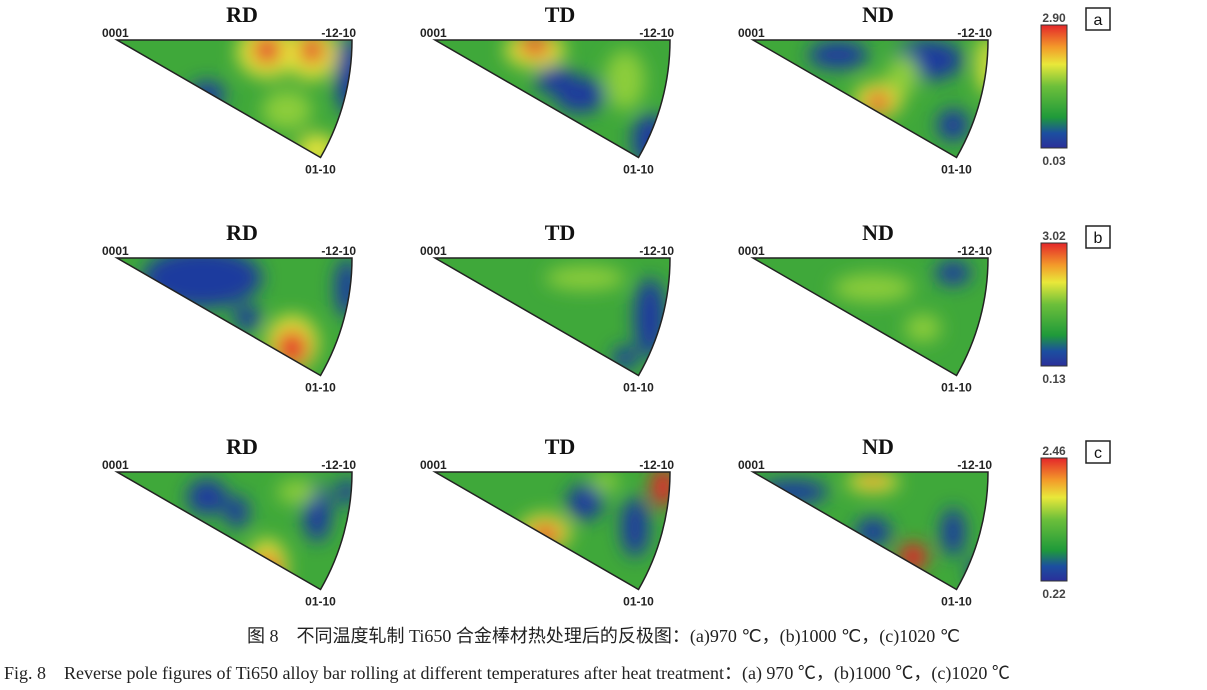  I want to click on row-label: b, so click(1098, 238).